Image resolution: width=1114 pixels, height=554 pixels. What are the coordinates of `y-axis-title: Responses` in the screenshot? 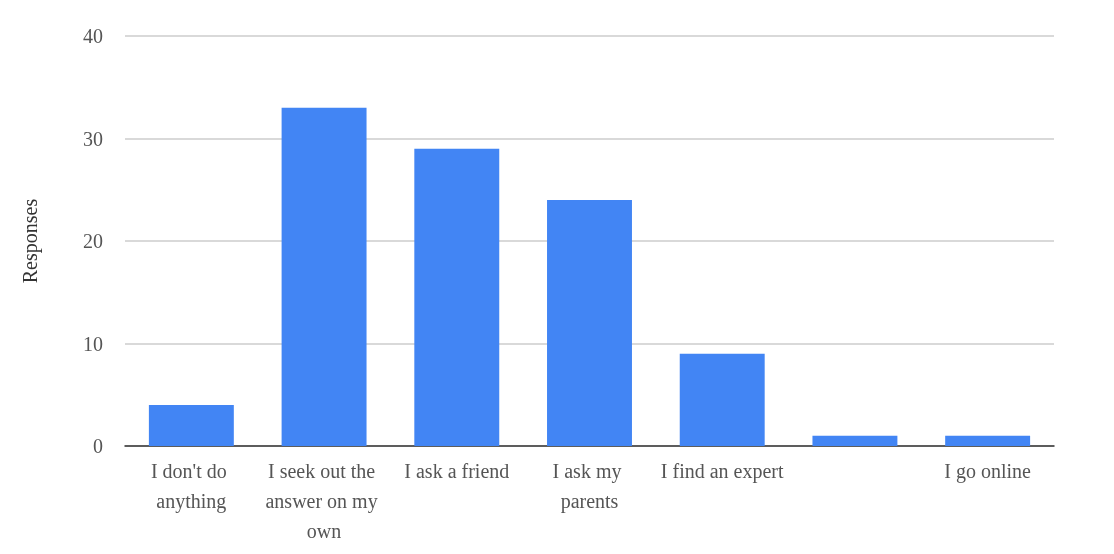 It's located at (30, 241).